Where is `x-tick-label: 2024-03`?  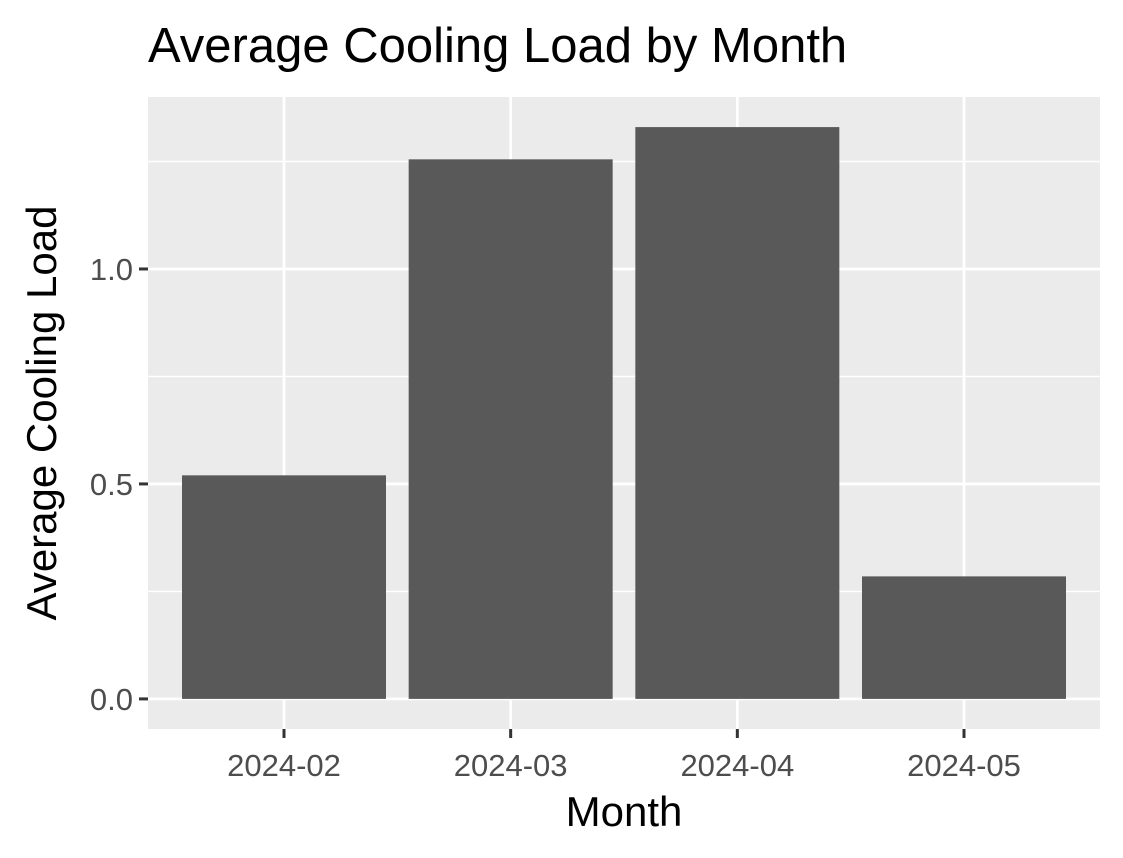
x-tick-label: 2024-03 is located at coordinates (511, 765).